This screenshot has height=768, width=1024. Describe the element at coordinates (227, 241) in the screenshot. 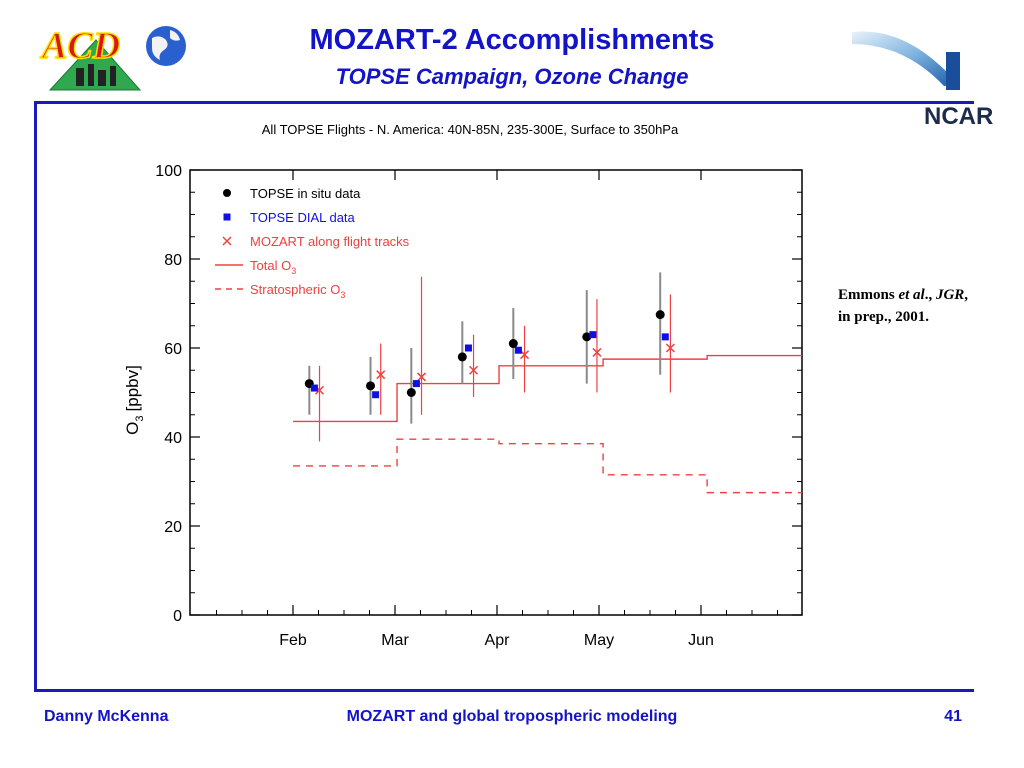

I see `legend-cross-symbol` at that location.